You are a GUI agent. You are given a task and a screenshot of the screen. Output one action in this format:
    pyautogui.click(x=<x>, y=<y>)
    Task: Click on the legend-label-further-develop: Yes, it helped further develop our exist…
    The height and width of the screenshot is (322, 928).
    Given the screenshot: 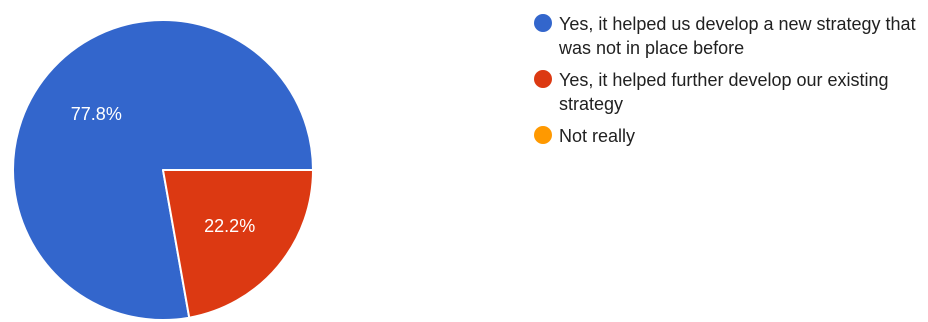 What is the action you would take?
    pyautogui.click(x=724, y=92)
    